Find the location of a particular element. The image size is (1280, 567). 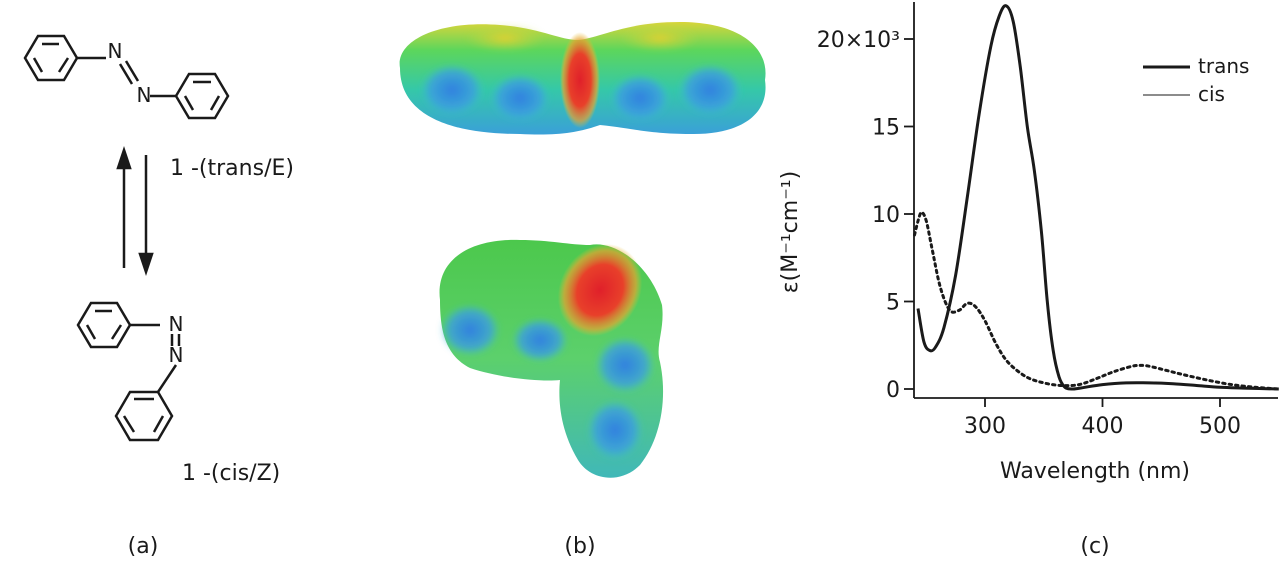

cis-azobenzene-structure is located at coordinates (128, 371).